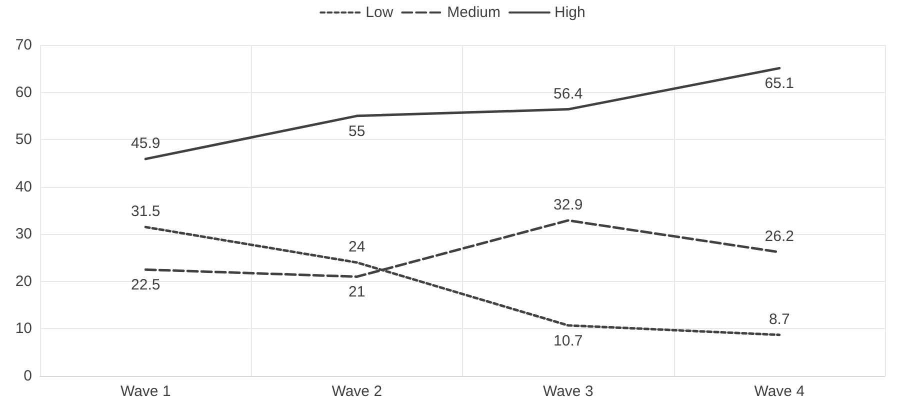  What do you see at coordinates (145, 143) in the screenshot?
I see `data-label: 45.9` at bounding box center [145, 143].